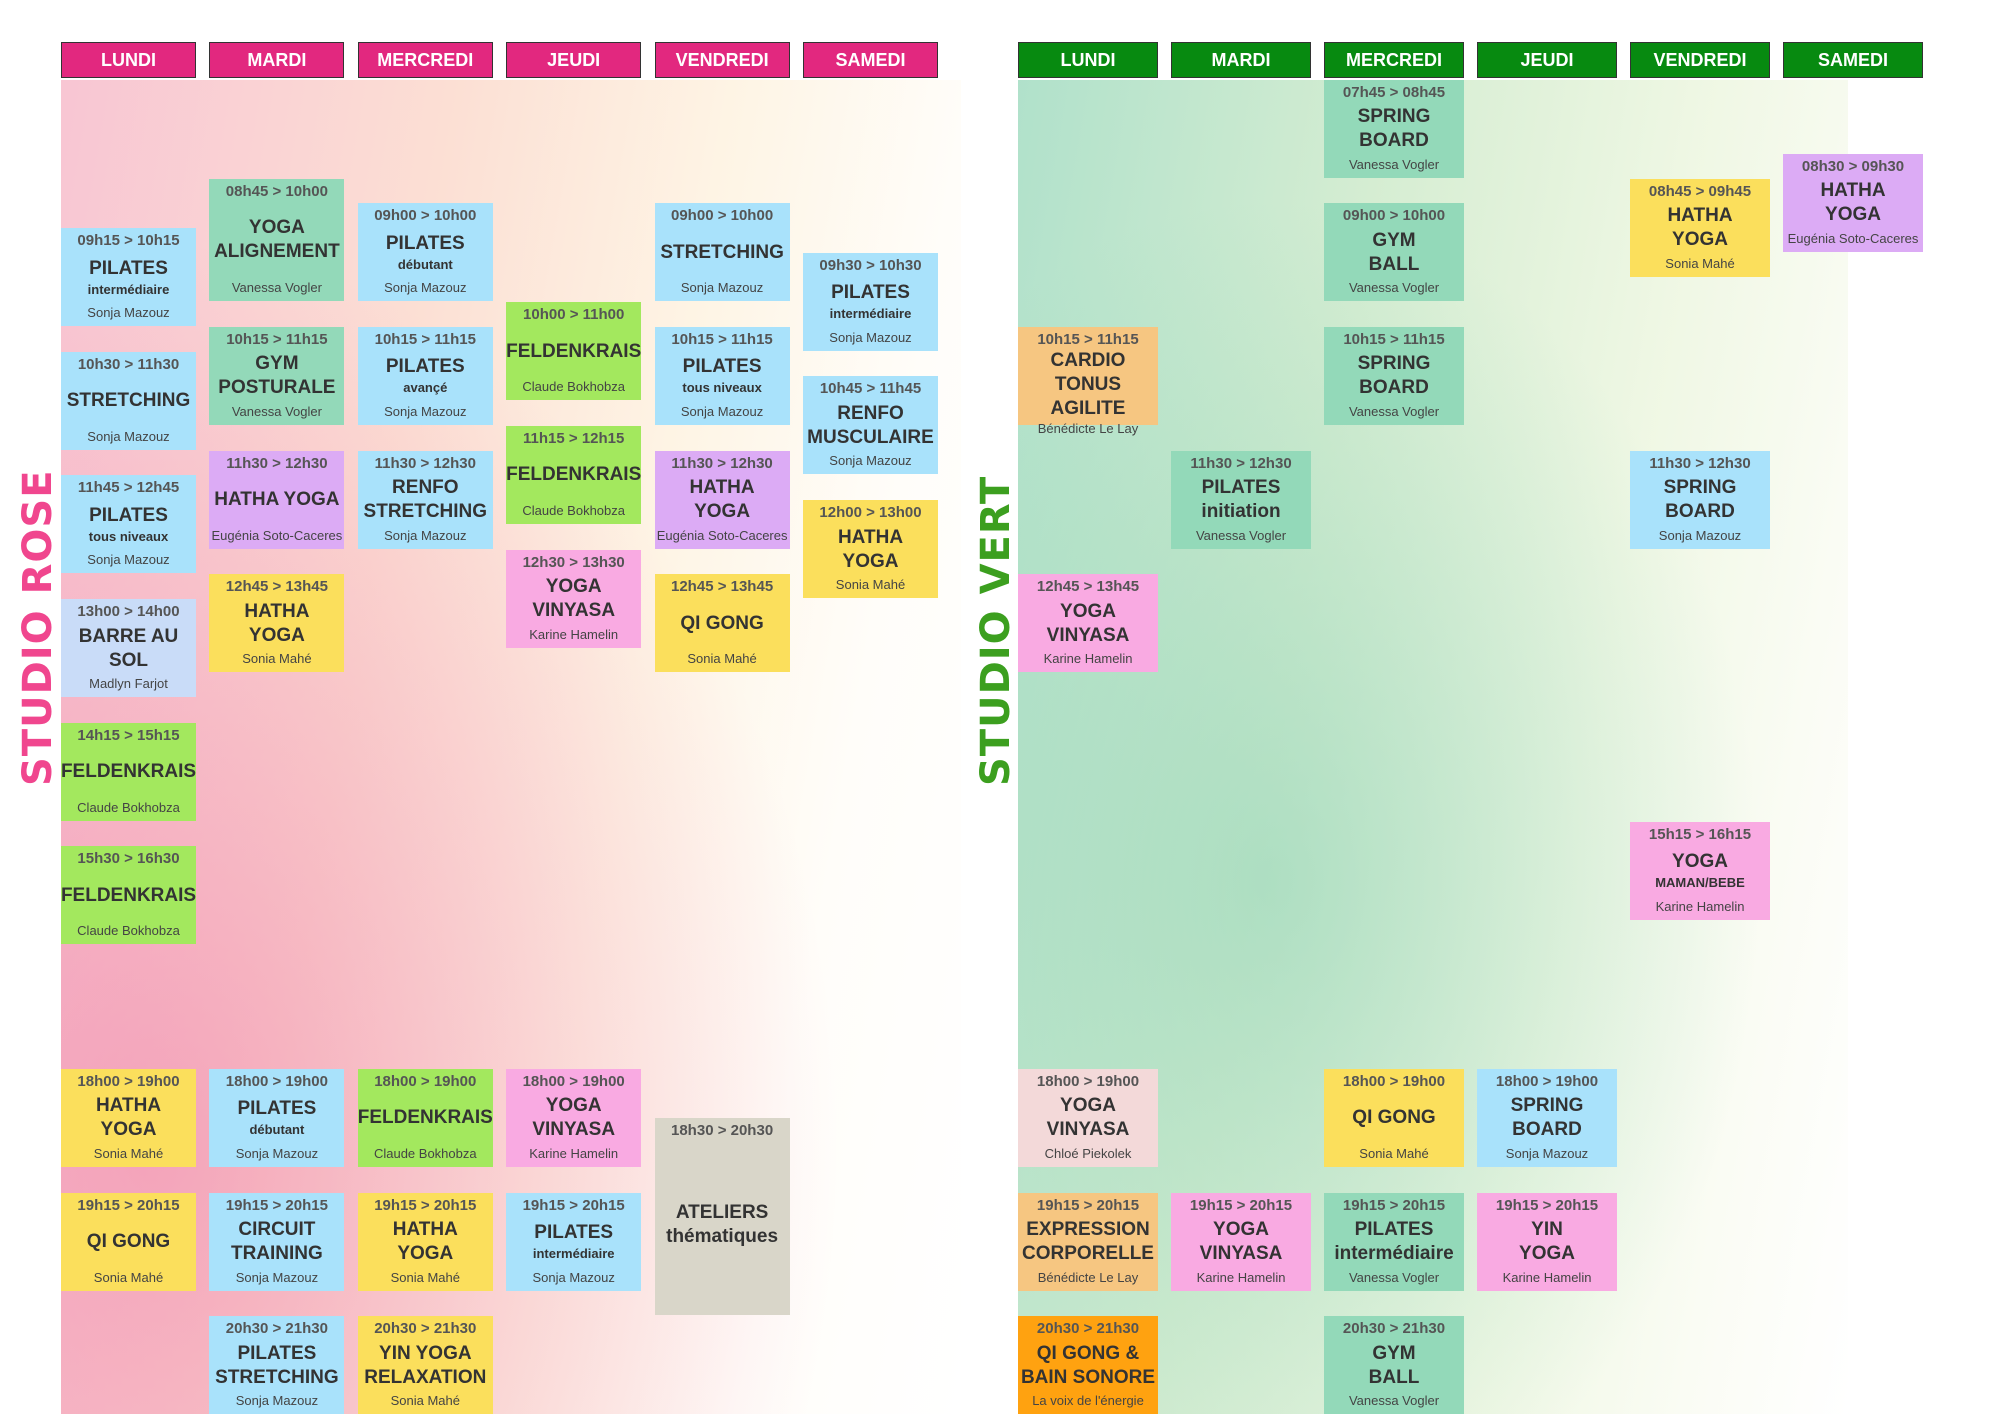 Image resolution: width=2000 pixels, height=1414 pixels. I want to click on class-block: 19h15 > 20h15 HATHA YOGA Sonia Mahé, so click(425, 1241).